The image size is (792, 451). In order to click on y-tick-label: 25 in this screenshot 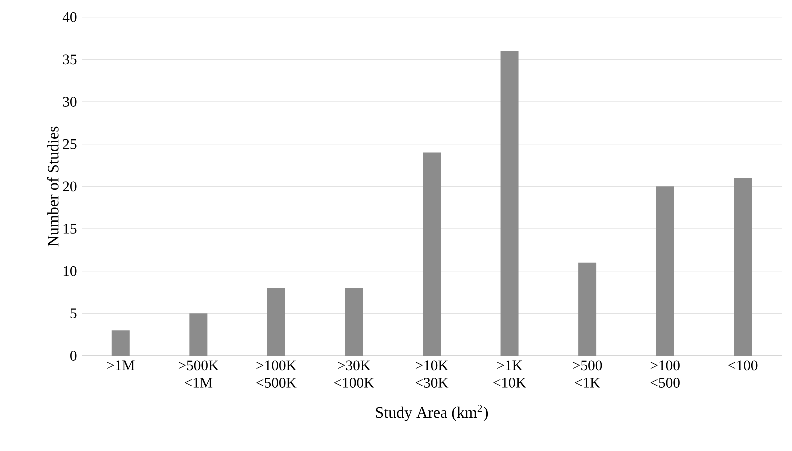, I will do `click(70, 144)`.